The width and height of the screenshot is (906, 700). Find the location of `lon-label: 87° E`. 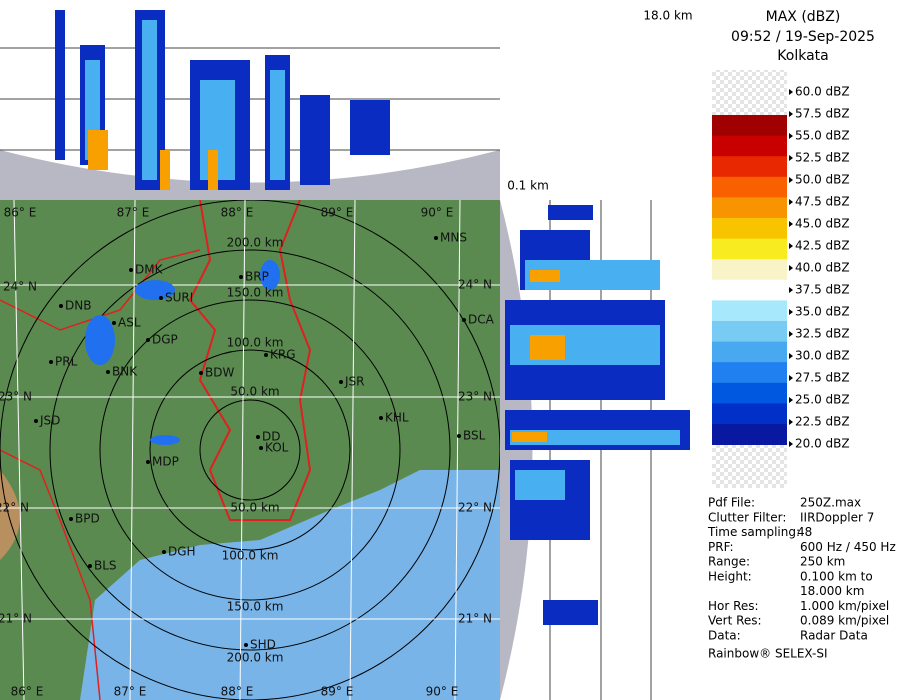

lon-label: 87° E is located at coordinates (130, 692).